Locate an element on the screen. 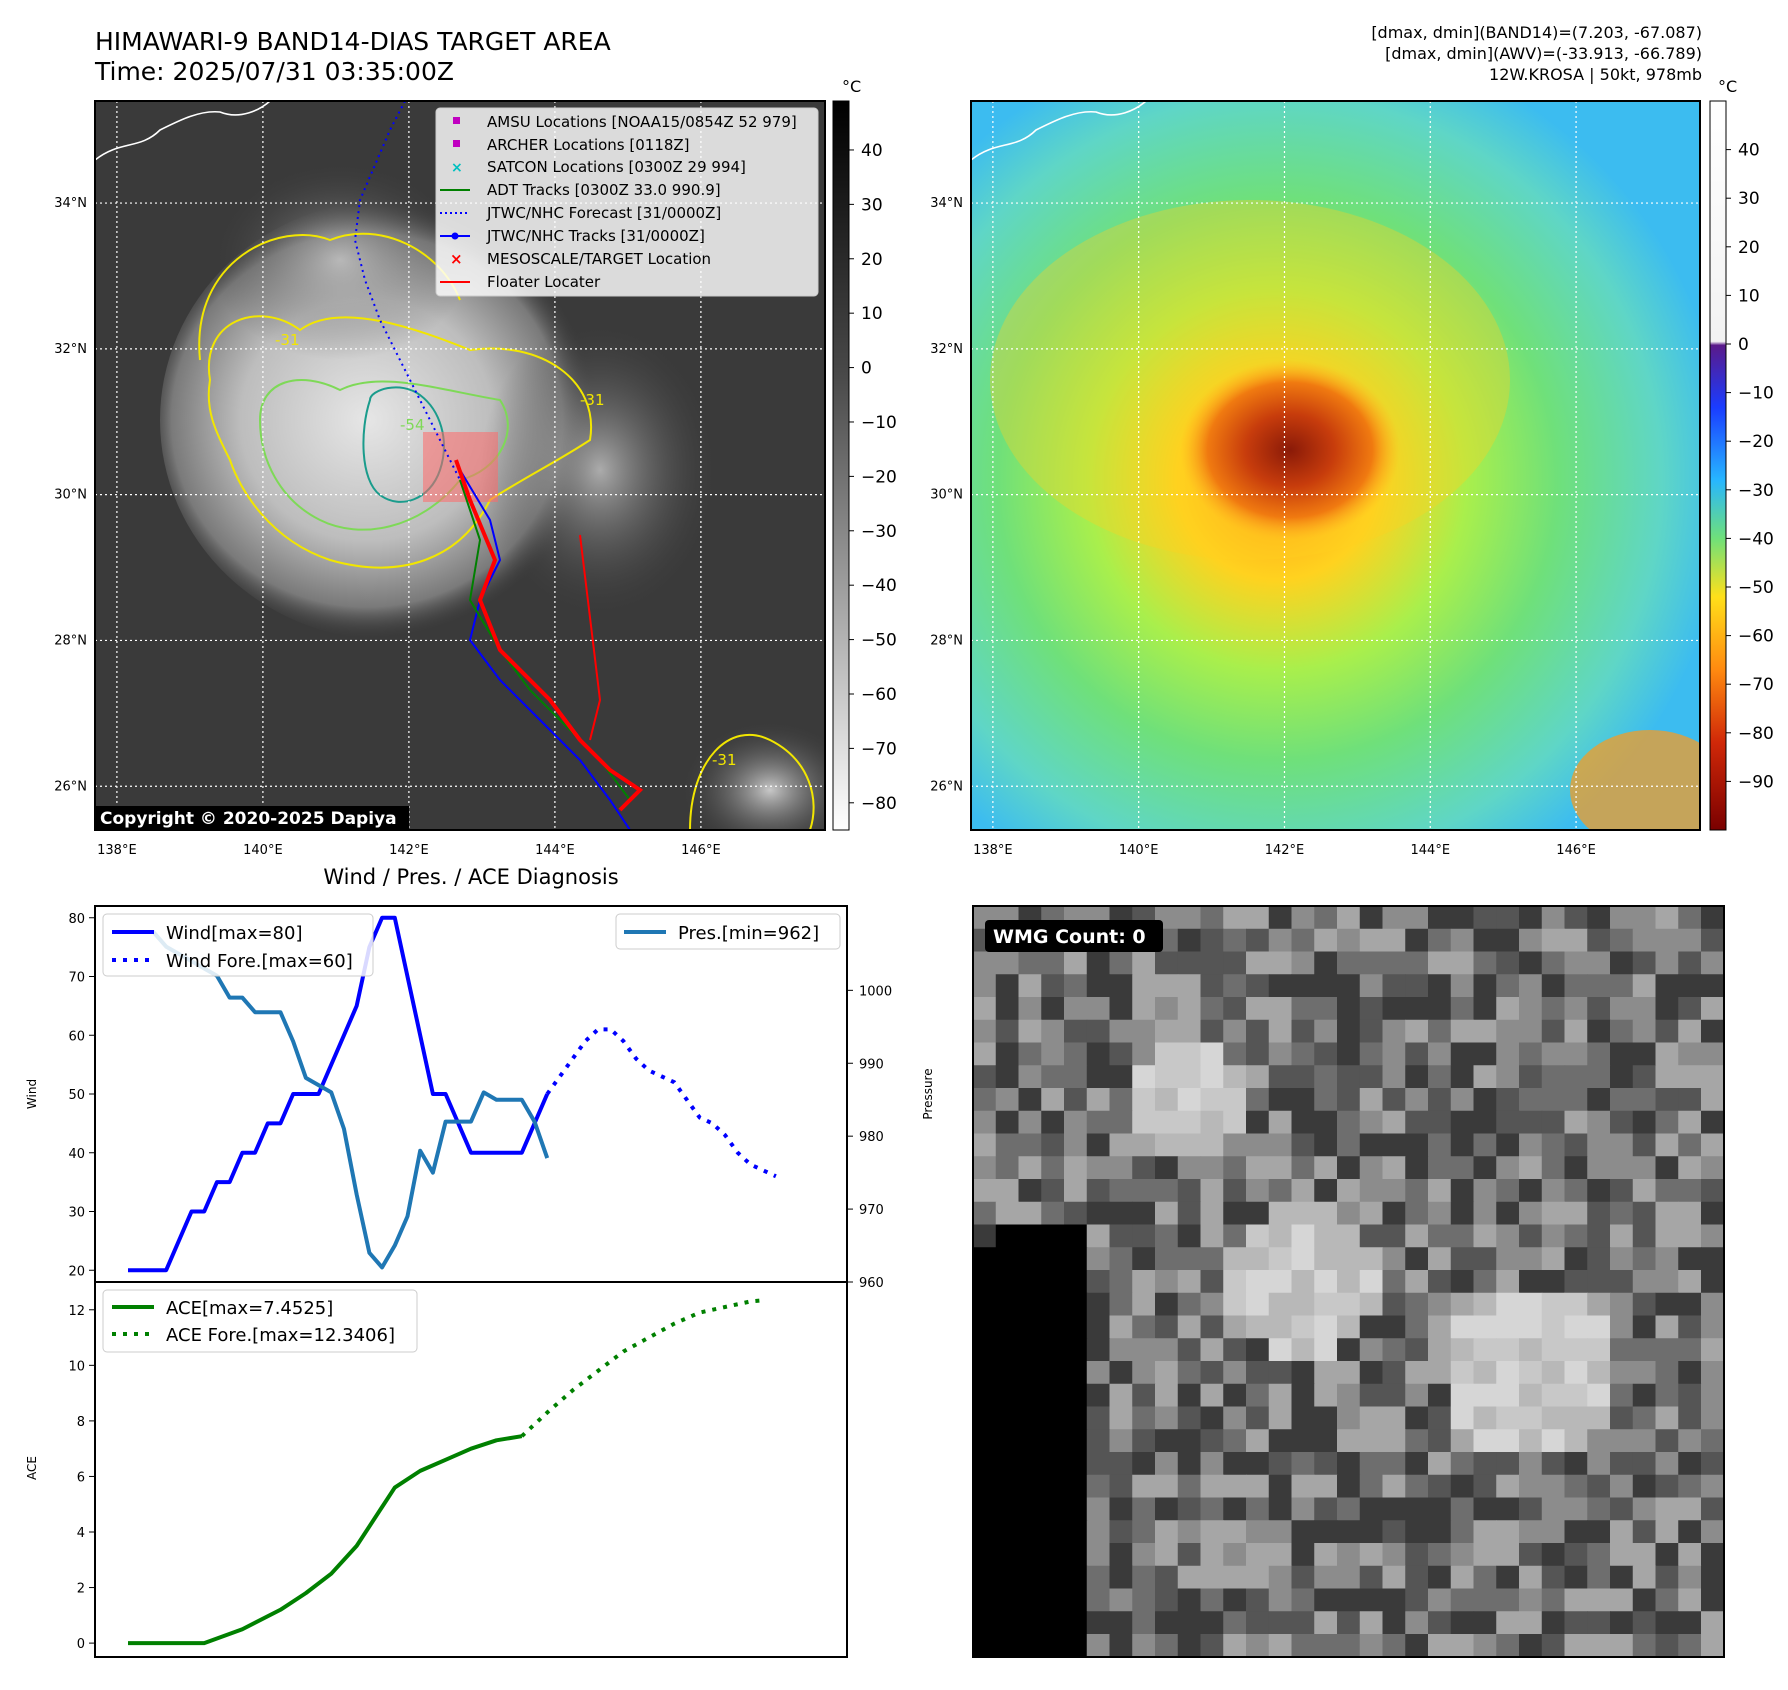 The height and width of the screenshot is (1690, 1788). pressure-ytick-label: 960 is located at coordinates (871, 1283).